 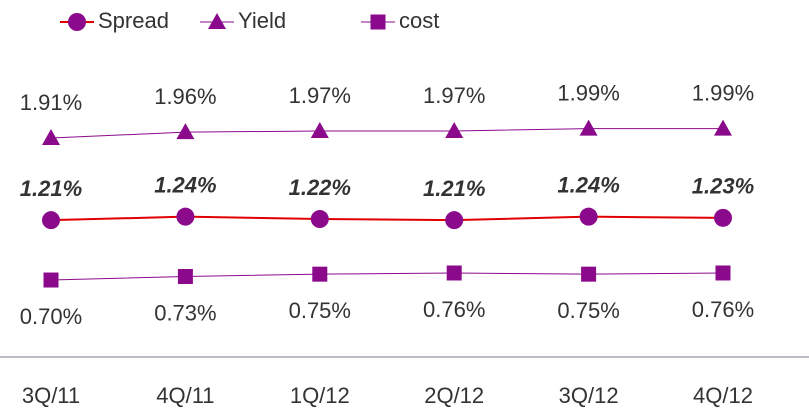 What do you see at coordinates (320, 187) in the screenshot?
I see `data-label: 1.22%` at bounding box center [320, 187].